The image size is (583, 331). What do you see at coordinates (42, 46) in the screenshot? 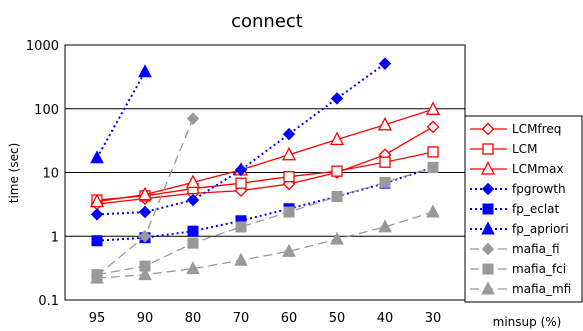
I see `y-tick-label: 1000` at bounding box center [42, 46].